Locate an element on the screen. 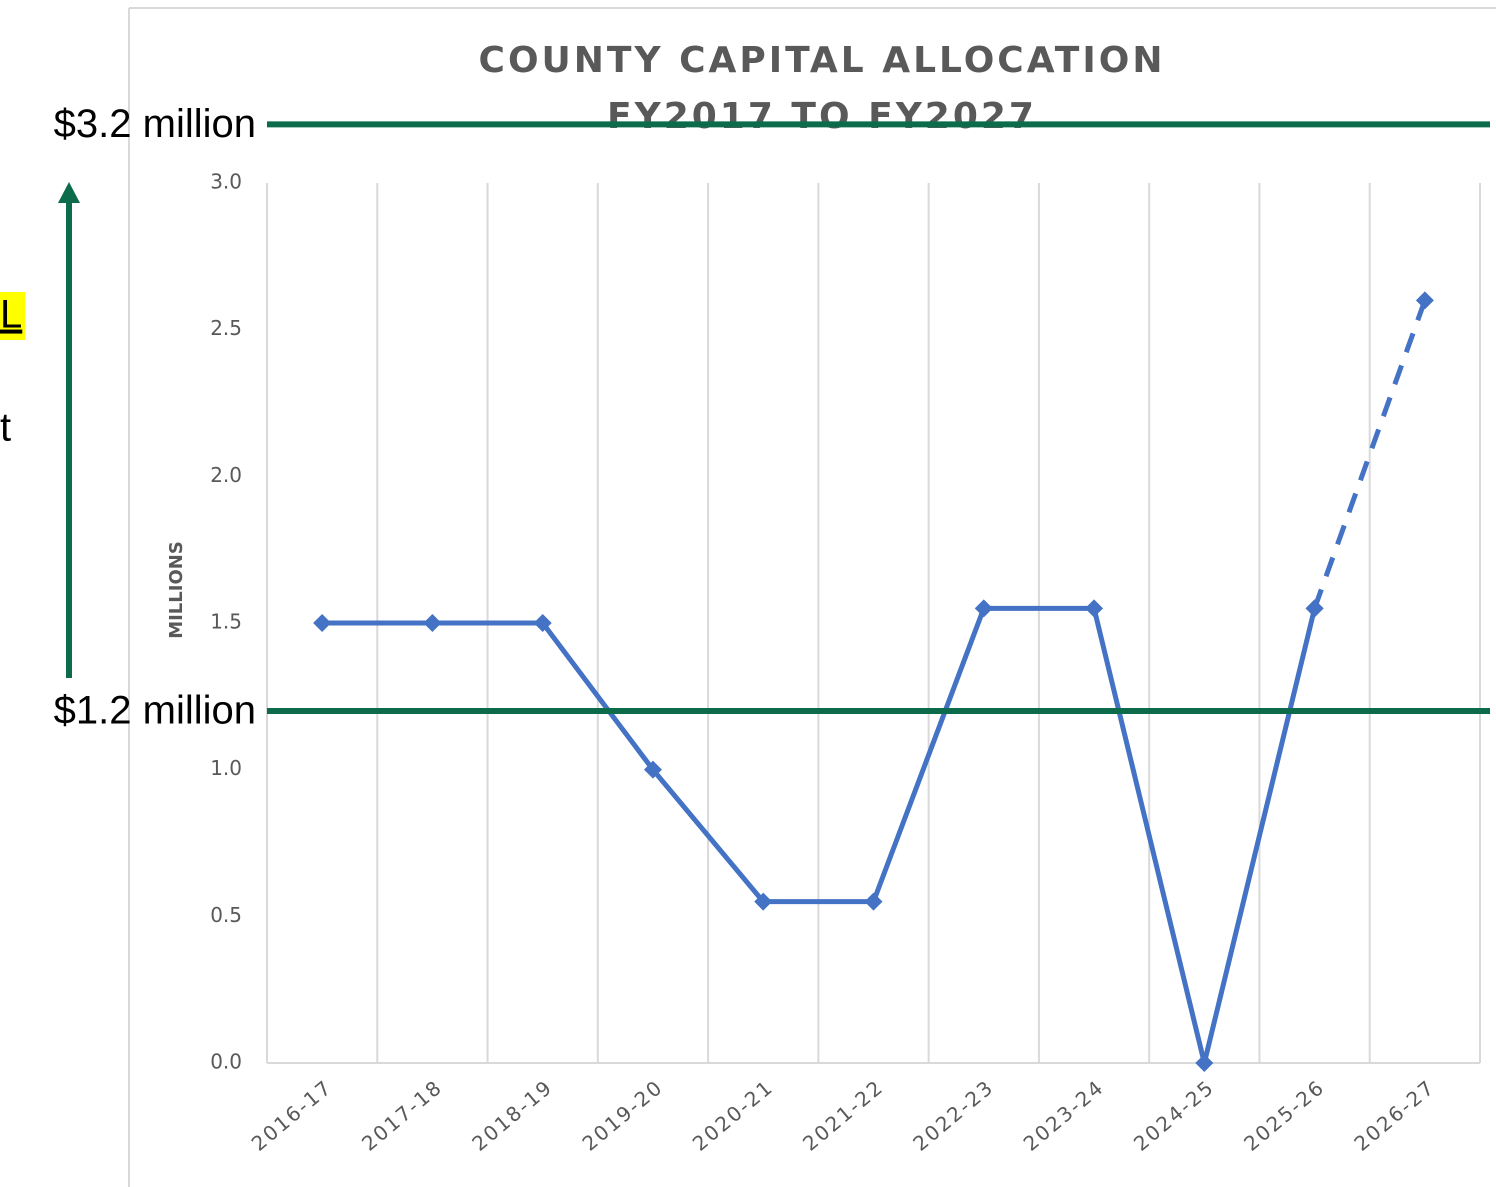 This screenshot has height=1187, width=1496. chart-title: COUNTY CAPITAL ALLOCATION is located at coordinates (822, 60).